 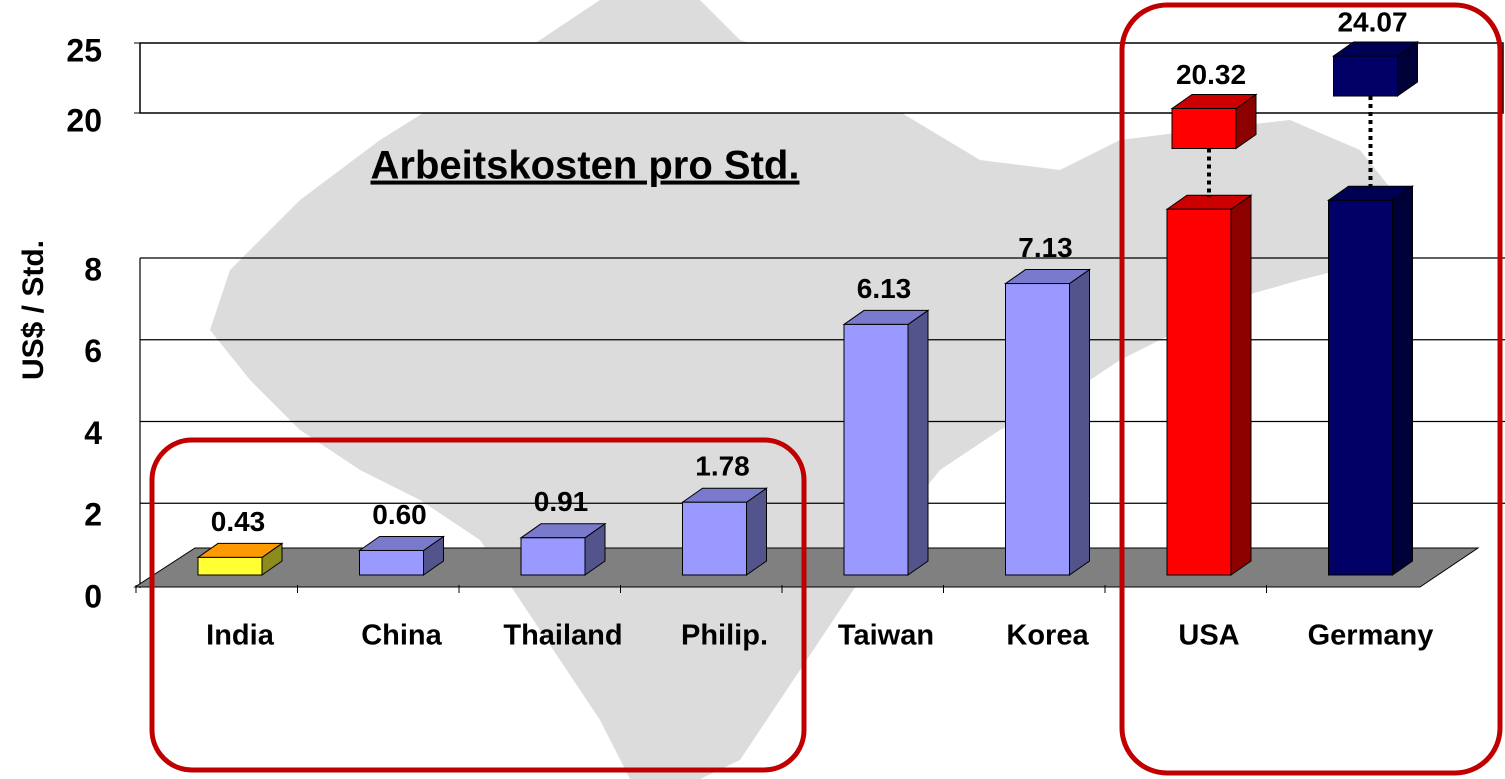 What do you see at coordinates (1208, 636) in the screenshot?
I see `x-tick-label: USA` at bounding box center [1208, 636].